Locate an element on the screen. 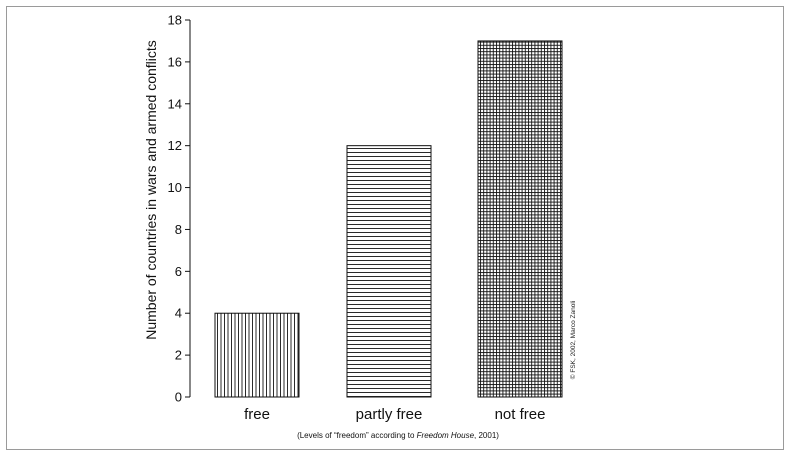 The height and width of the screenshot is (457, 791). y-tick-label: 4 is located at coordinates (178, 313).